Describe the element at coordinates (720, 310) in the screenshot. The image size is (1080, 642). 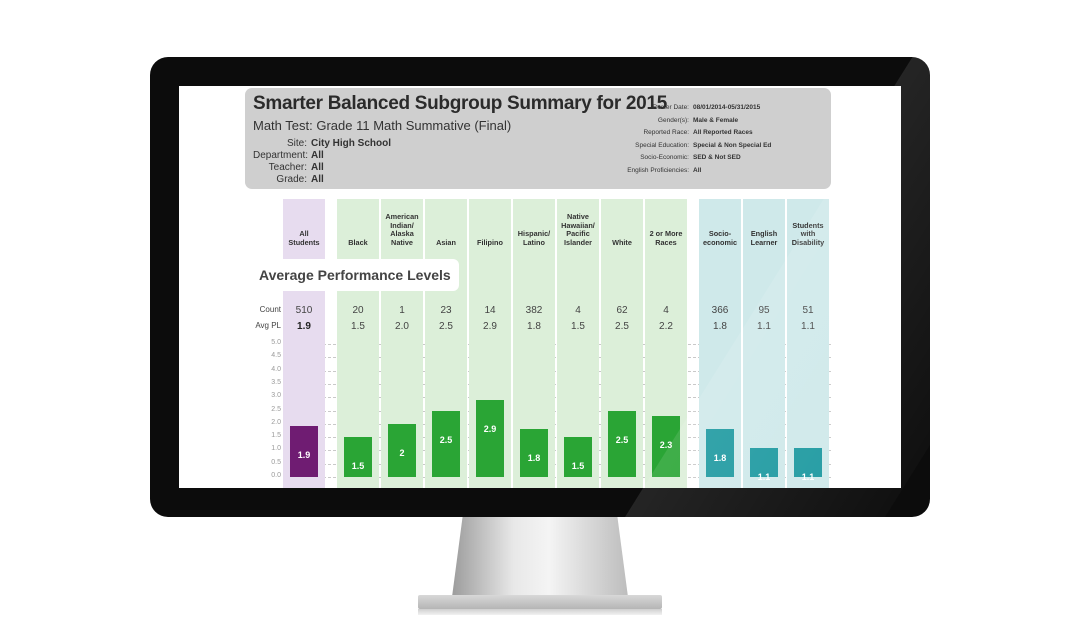
I see `count-value: 366` at that location.